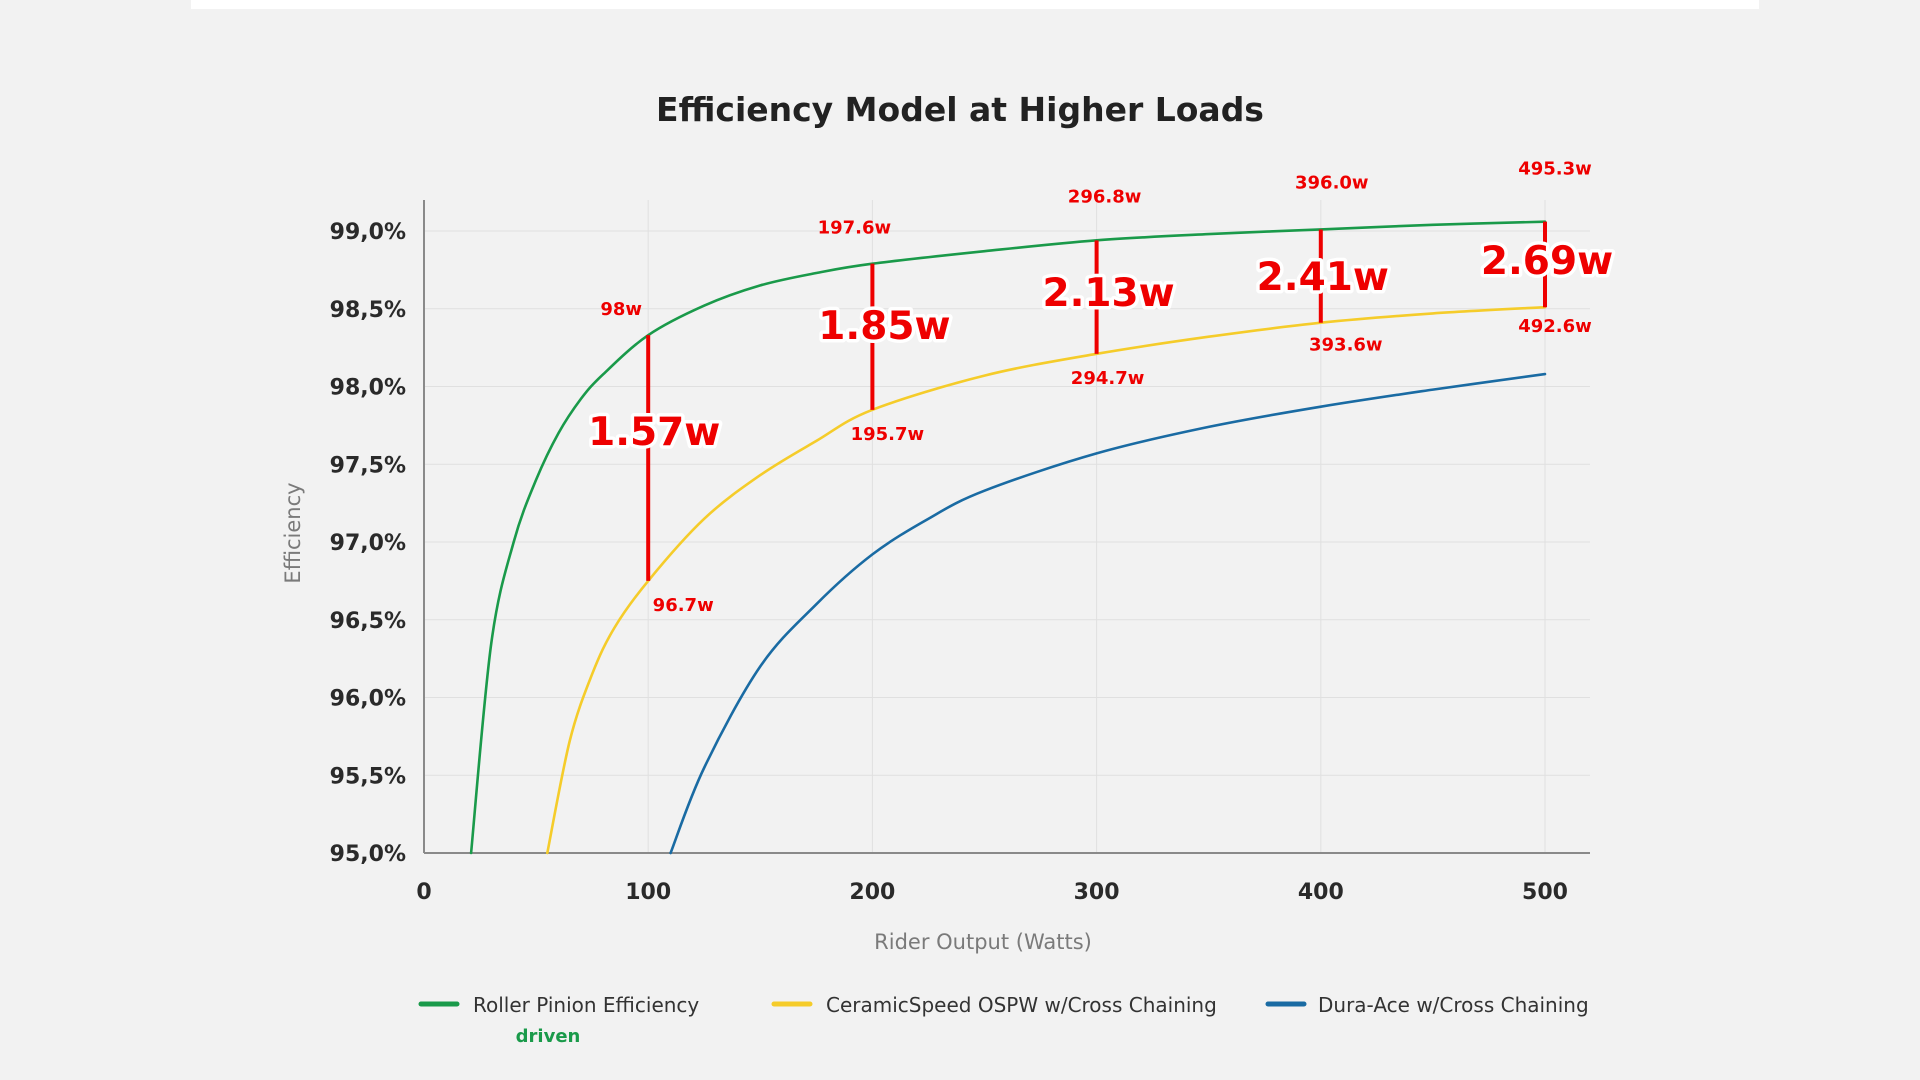 Image resolution: width=1920 pixels, height=1080 pixels. Describe the element at coordinates (368, 465) in the screenshot. I see `y-tick-label: 97,5%` at that location.